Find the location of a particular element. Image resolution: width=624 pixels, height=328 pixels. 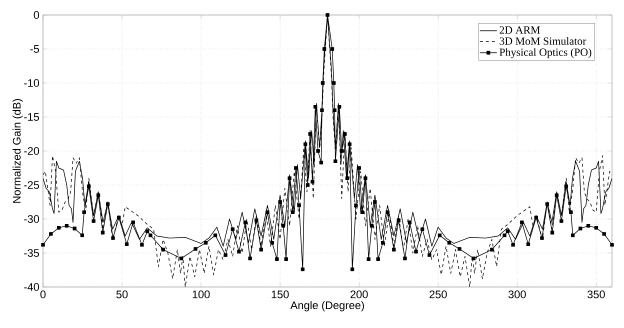

y-tick-label: -15 is located at coordinates (32, 117).